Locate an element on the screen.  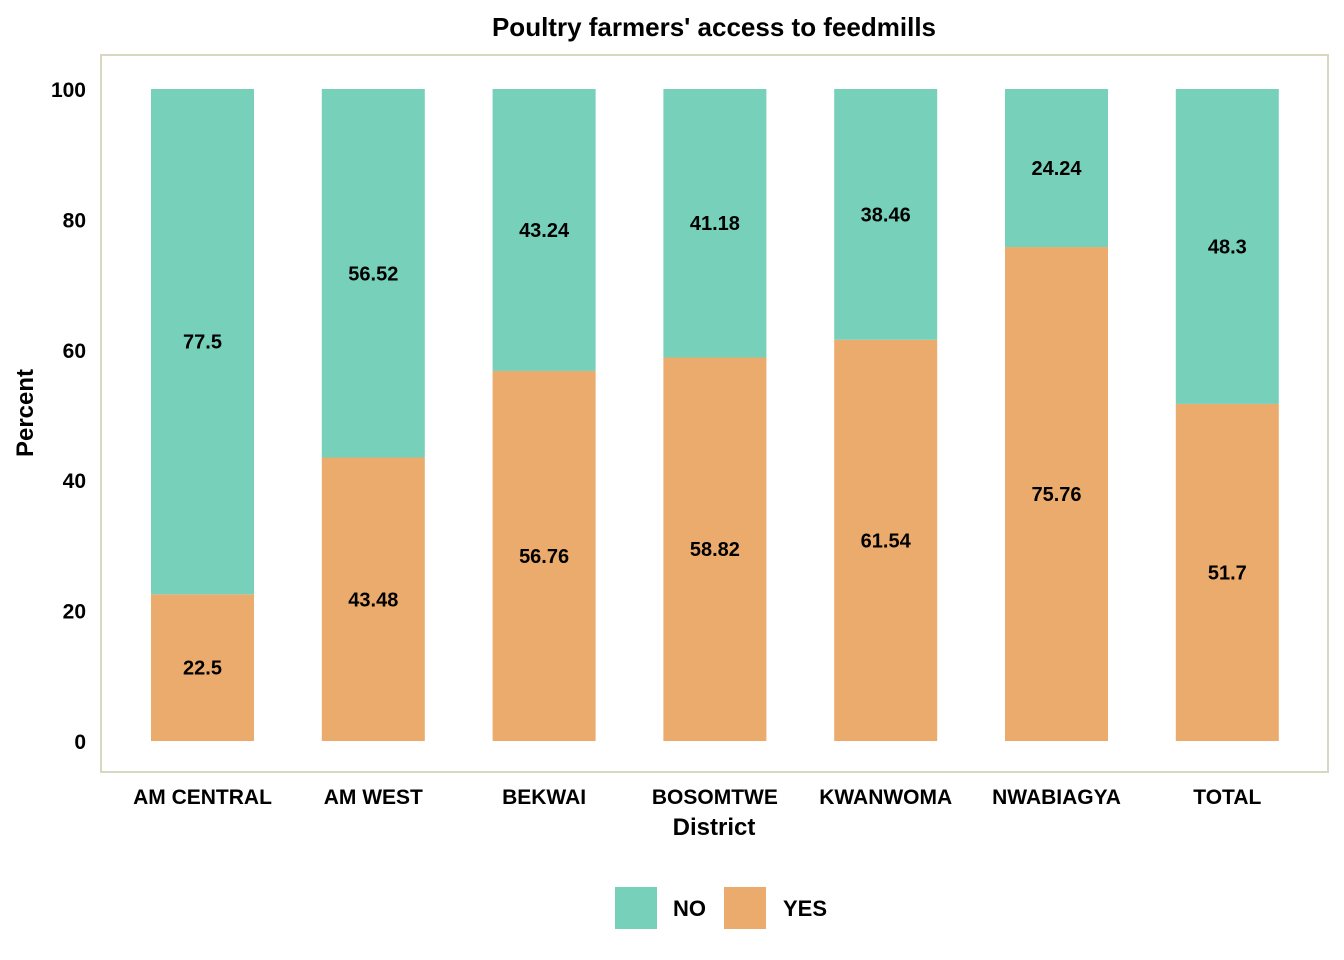
data-label: 56.52 is located at coordinates (373, 274).